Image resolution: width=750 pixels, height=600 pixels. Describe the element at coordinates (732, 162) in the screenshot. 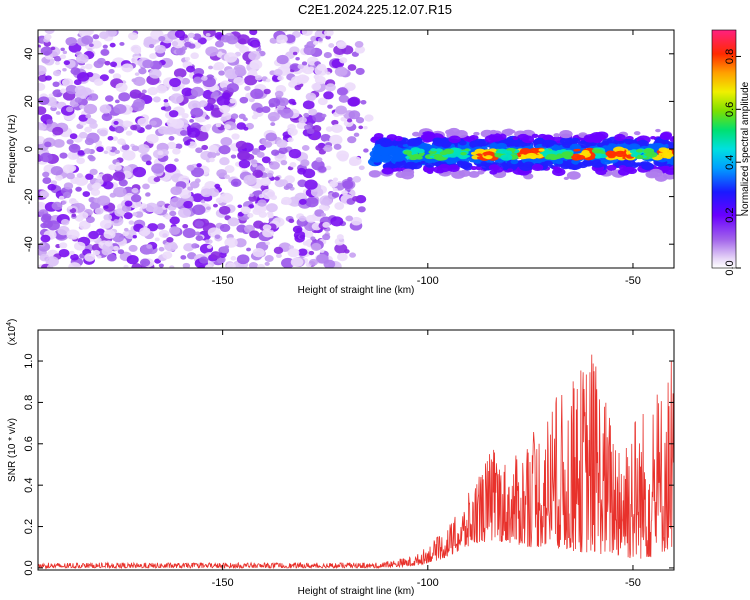

I see `colorbar-ticks: 0.0 0.2 0.4 0.6 0.8` at that location.